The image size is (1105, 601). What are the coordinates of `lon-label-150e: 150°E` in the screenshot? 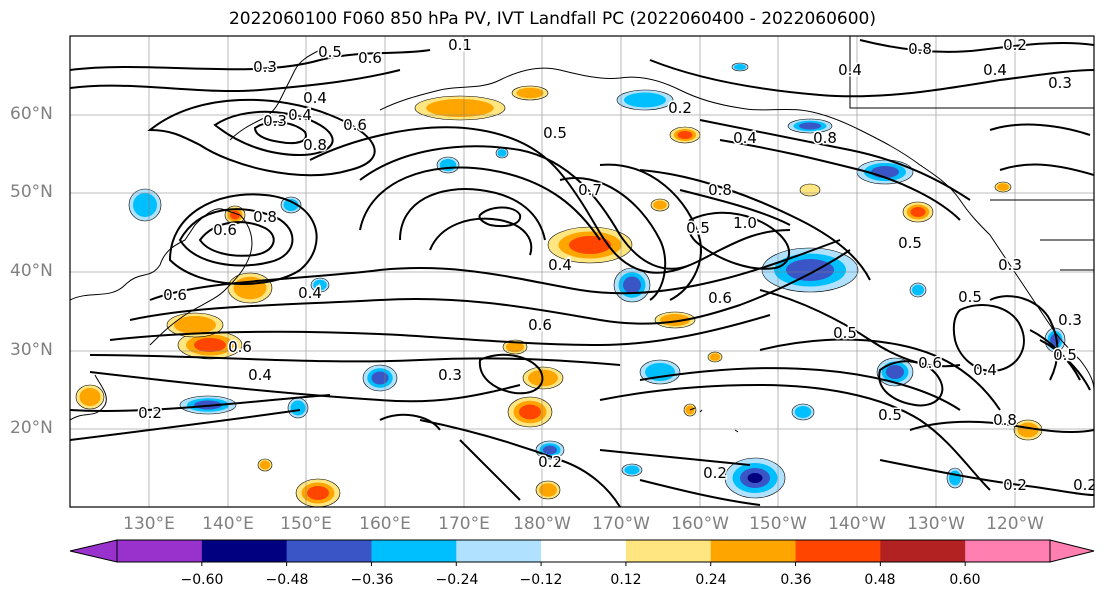 It's located at (306, 524).